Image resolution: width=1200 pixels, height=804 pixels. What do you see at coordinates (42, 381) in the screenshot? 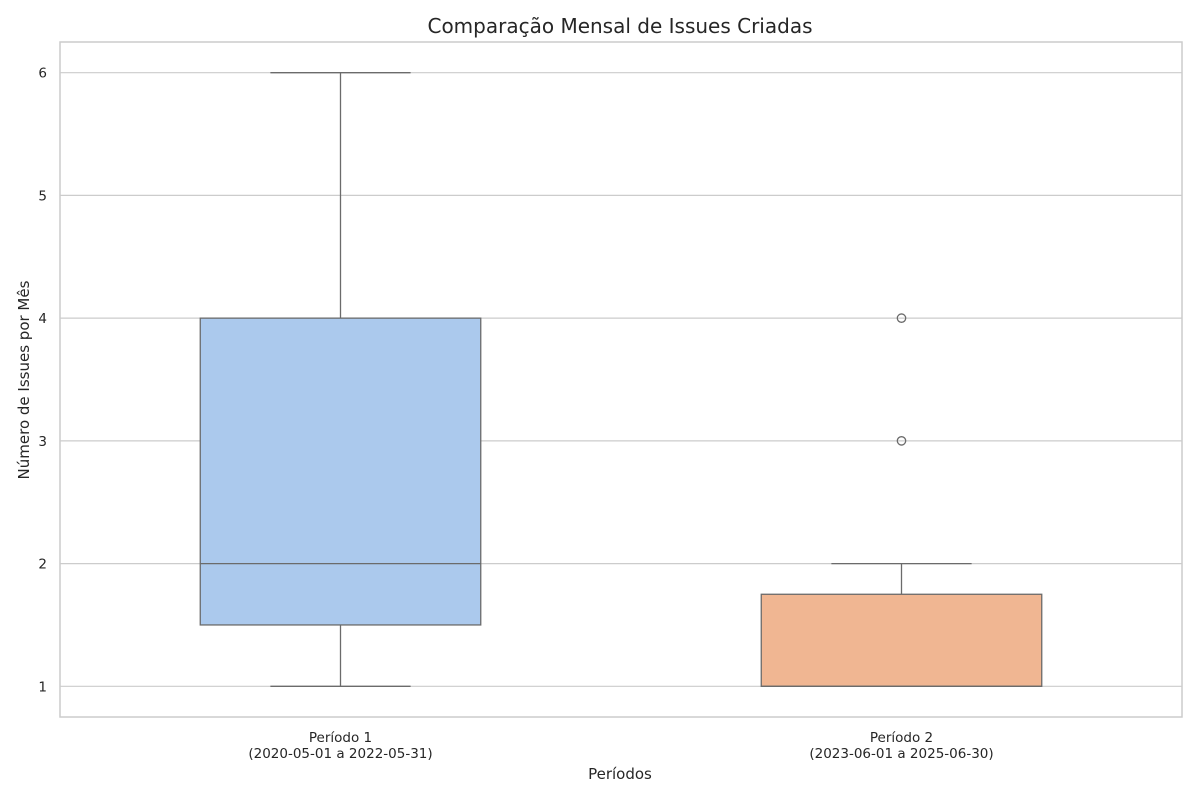
I see `y-tick-labels: 1 2 3 4 5 6` at bounding box center [42, 381].